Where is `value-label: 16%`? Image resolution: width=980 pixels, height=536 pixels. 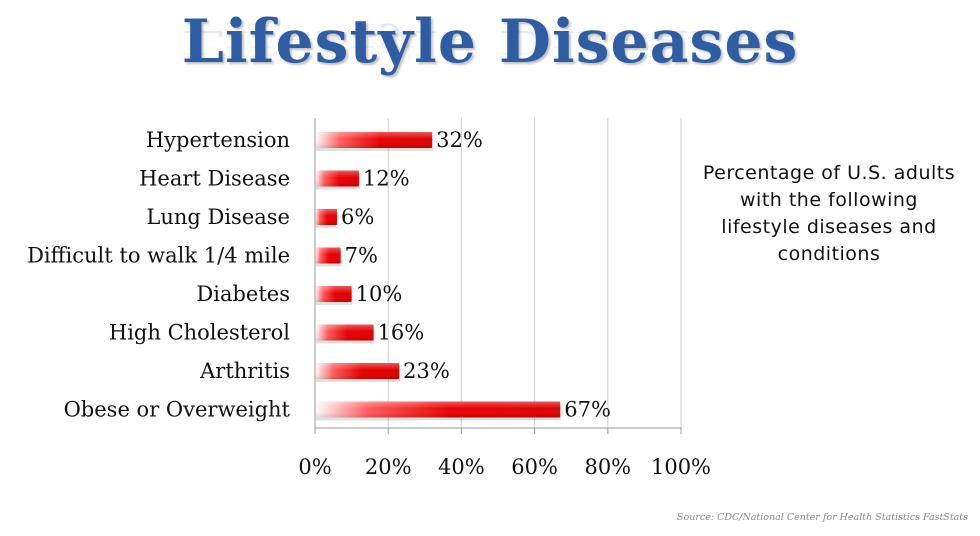 value-label: 16% is located at coordinates (401, 333).